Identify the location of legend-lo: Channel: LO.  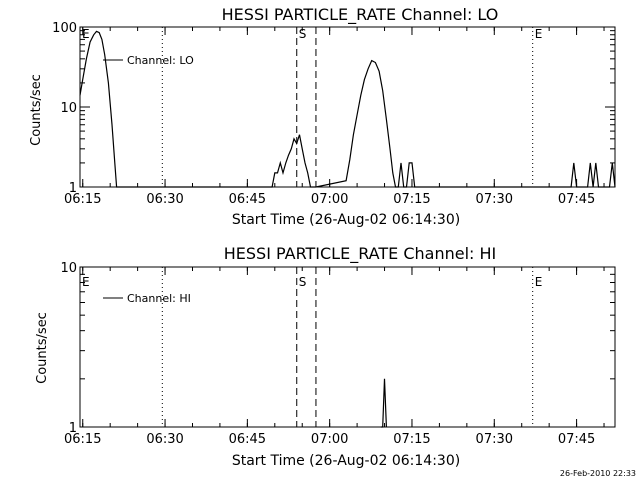
(148, 60).